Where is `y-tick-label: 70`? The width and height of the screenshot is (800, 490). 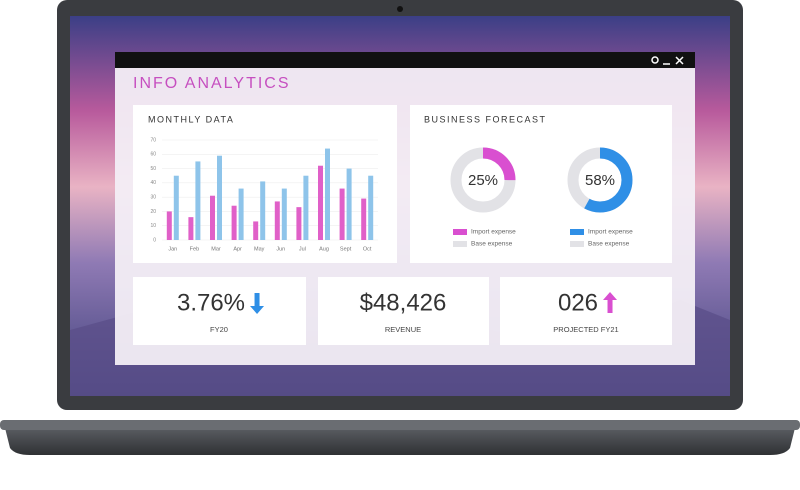
y-tick-label: 70 is located at coordinates (153, 140).